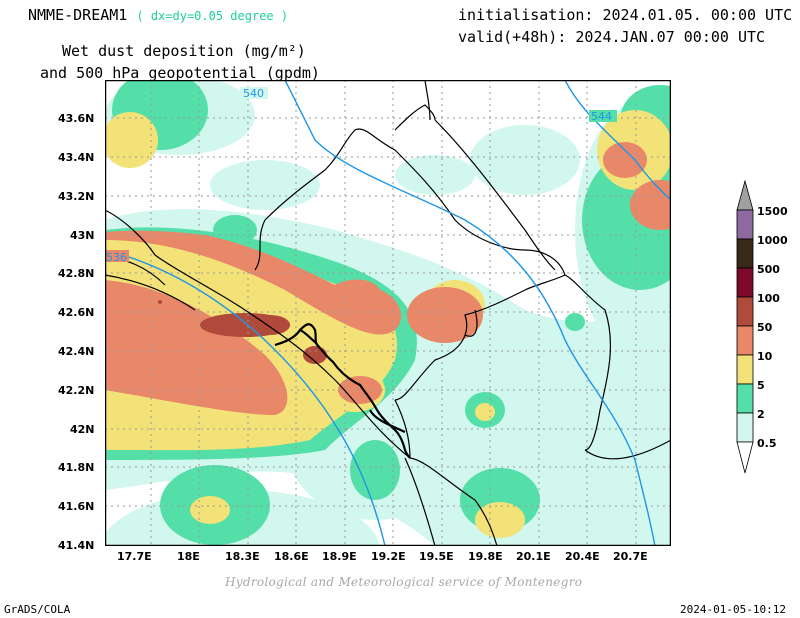 This screenshot has width=800, height=618. I want to click on y-tick: 43N, so click(82, 235).